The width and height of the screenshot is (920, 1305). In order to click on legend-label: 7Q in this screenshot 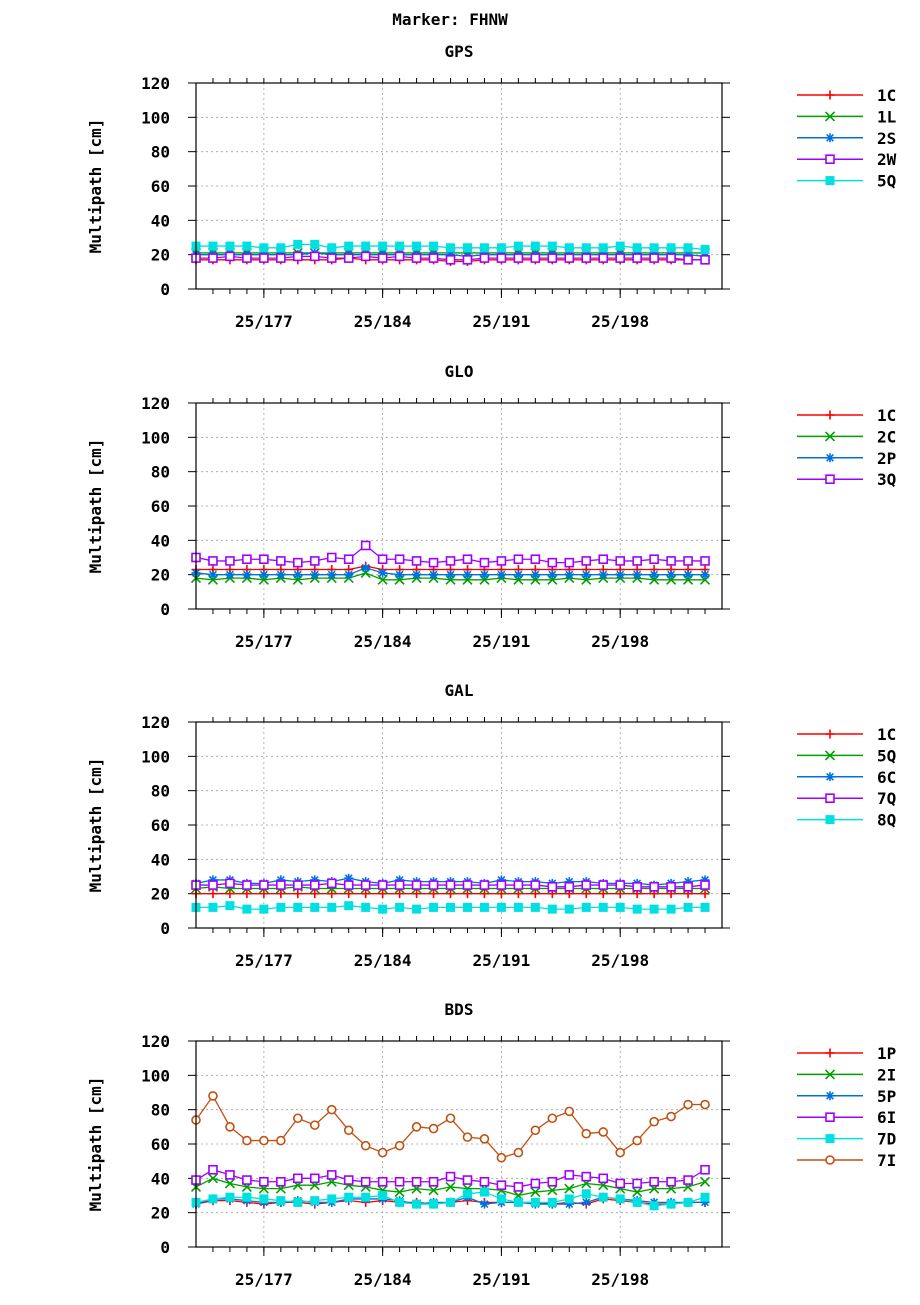, I will do `click(886, 798)`.